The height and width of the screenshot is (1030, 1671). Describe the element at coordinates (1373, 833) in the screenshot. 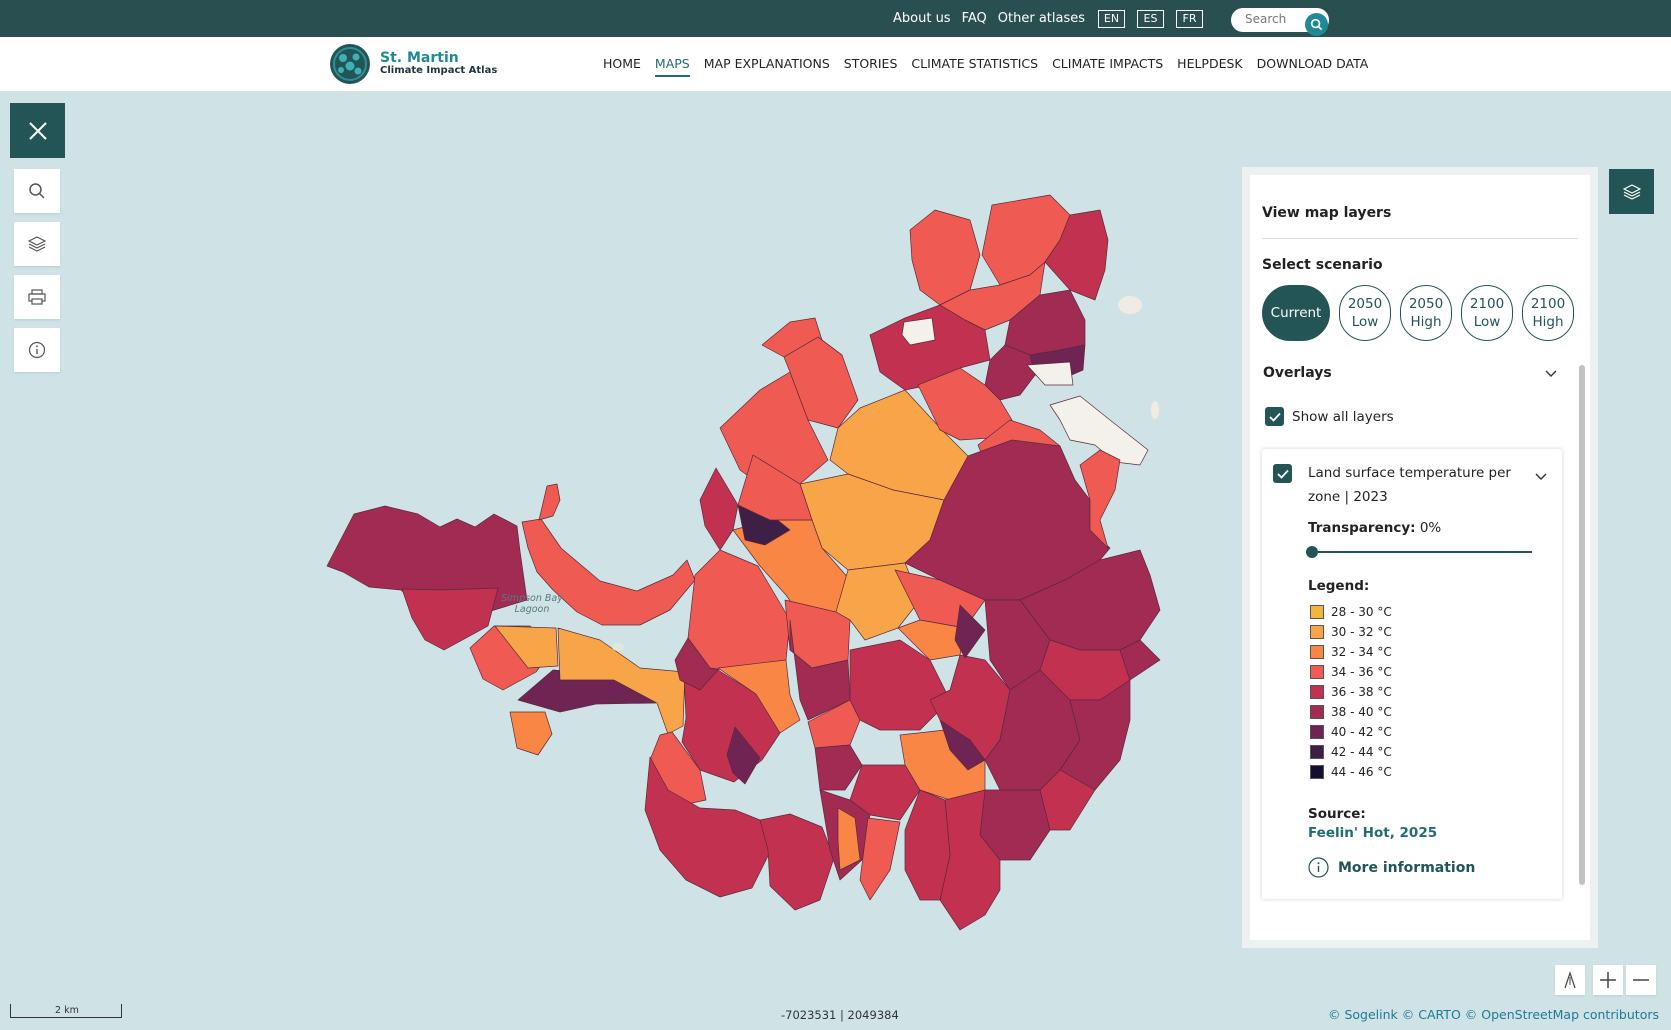

I see `source-link: Feelin' Hot, 2025` at that location.